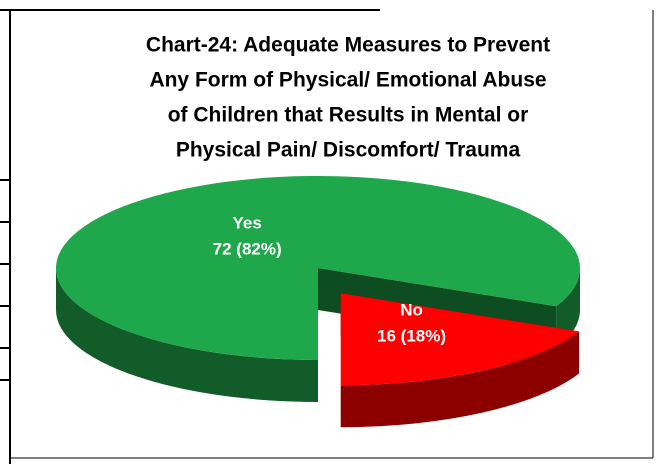 The height and width of the screenshot is (464, 659). What do you see at coordinates (460, 339) in the screenshot?
I see `pie-slice` at bounding box center [460, 339].